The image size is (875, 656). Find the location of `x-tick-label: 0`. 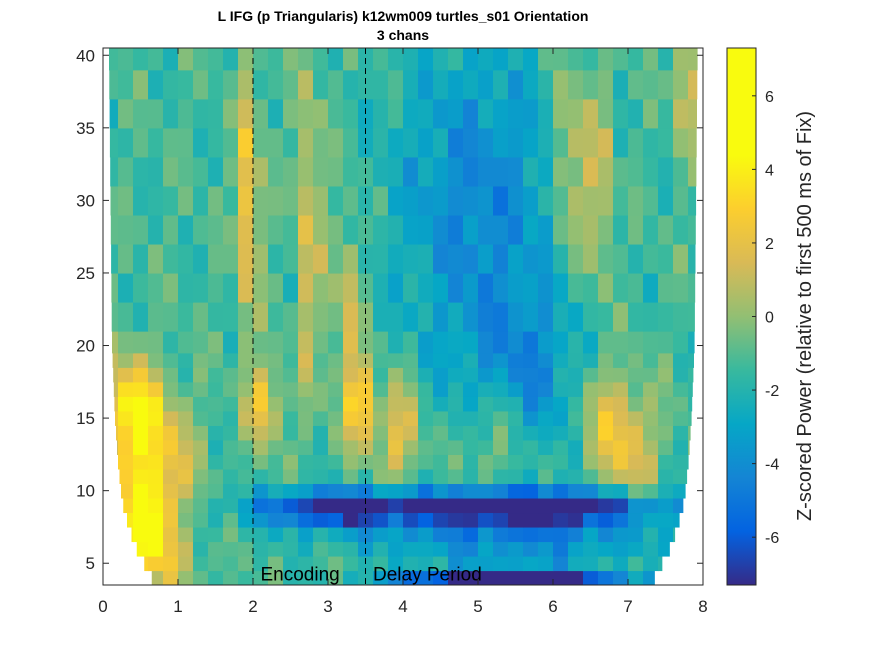

x-tick-label: 0 is located at coordinates (102, 606).